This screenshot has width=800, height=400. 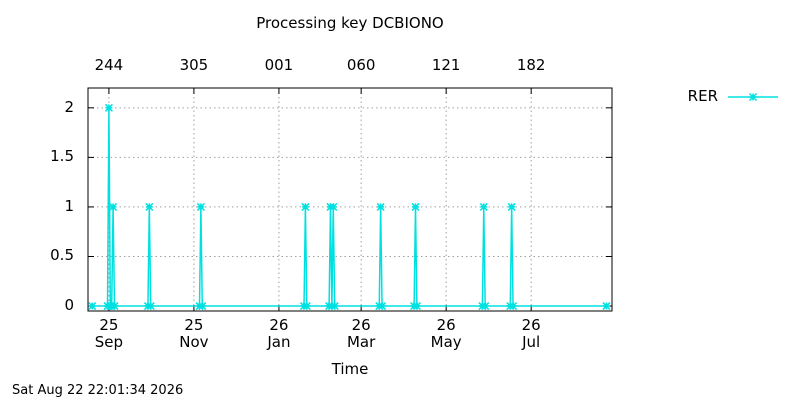 I want to click on x2-tick-label: 001, so click(x=279, y=65).